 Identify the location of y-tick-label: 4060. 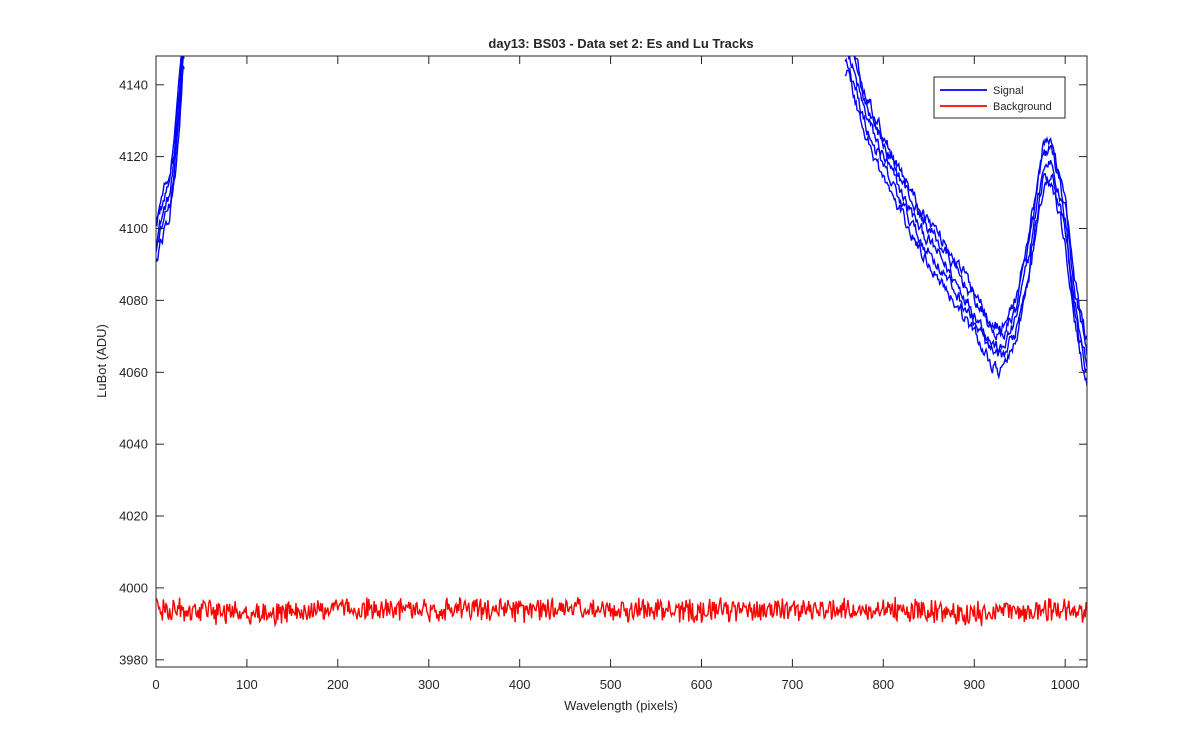
(133, 372).